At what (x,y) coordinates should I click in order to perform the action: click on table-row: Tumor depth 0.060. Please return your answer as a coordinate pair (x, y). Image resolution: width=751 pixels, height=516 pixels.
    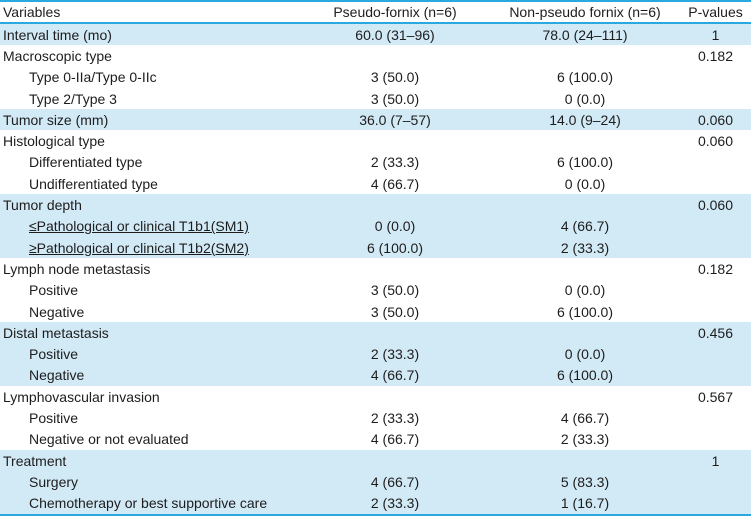
    Looking at the image, I should click on (375, 205).